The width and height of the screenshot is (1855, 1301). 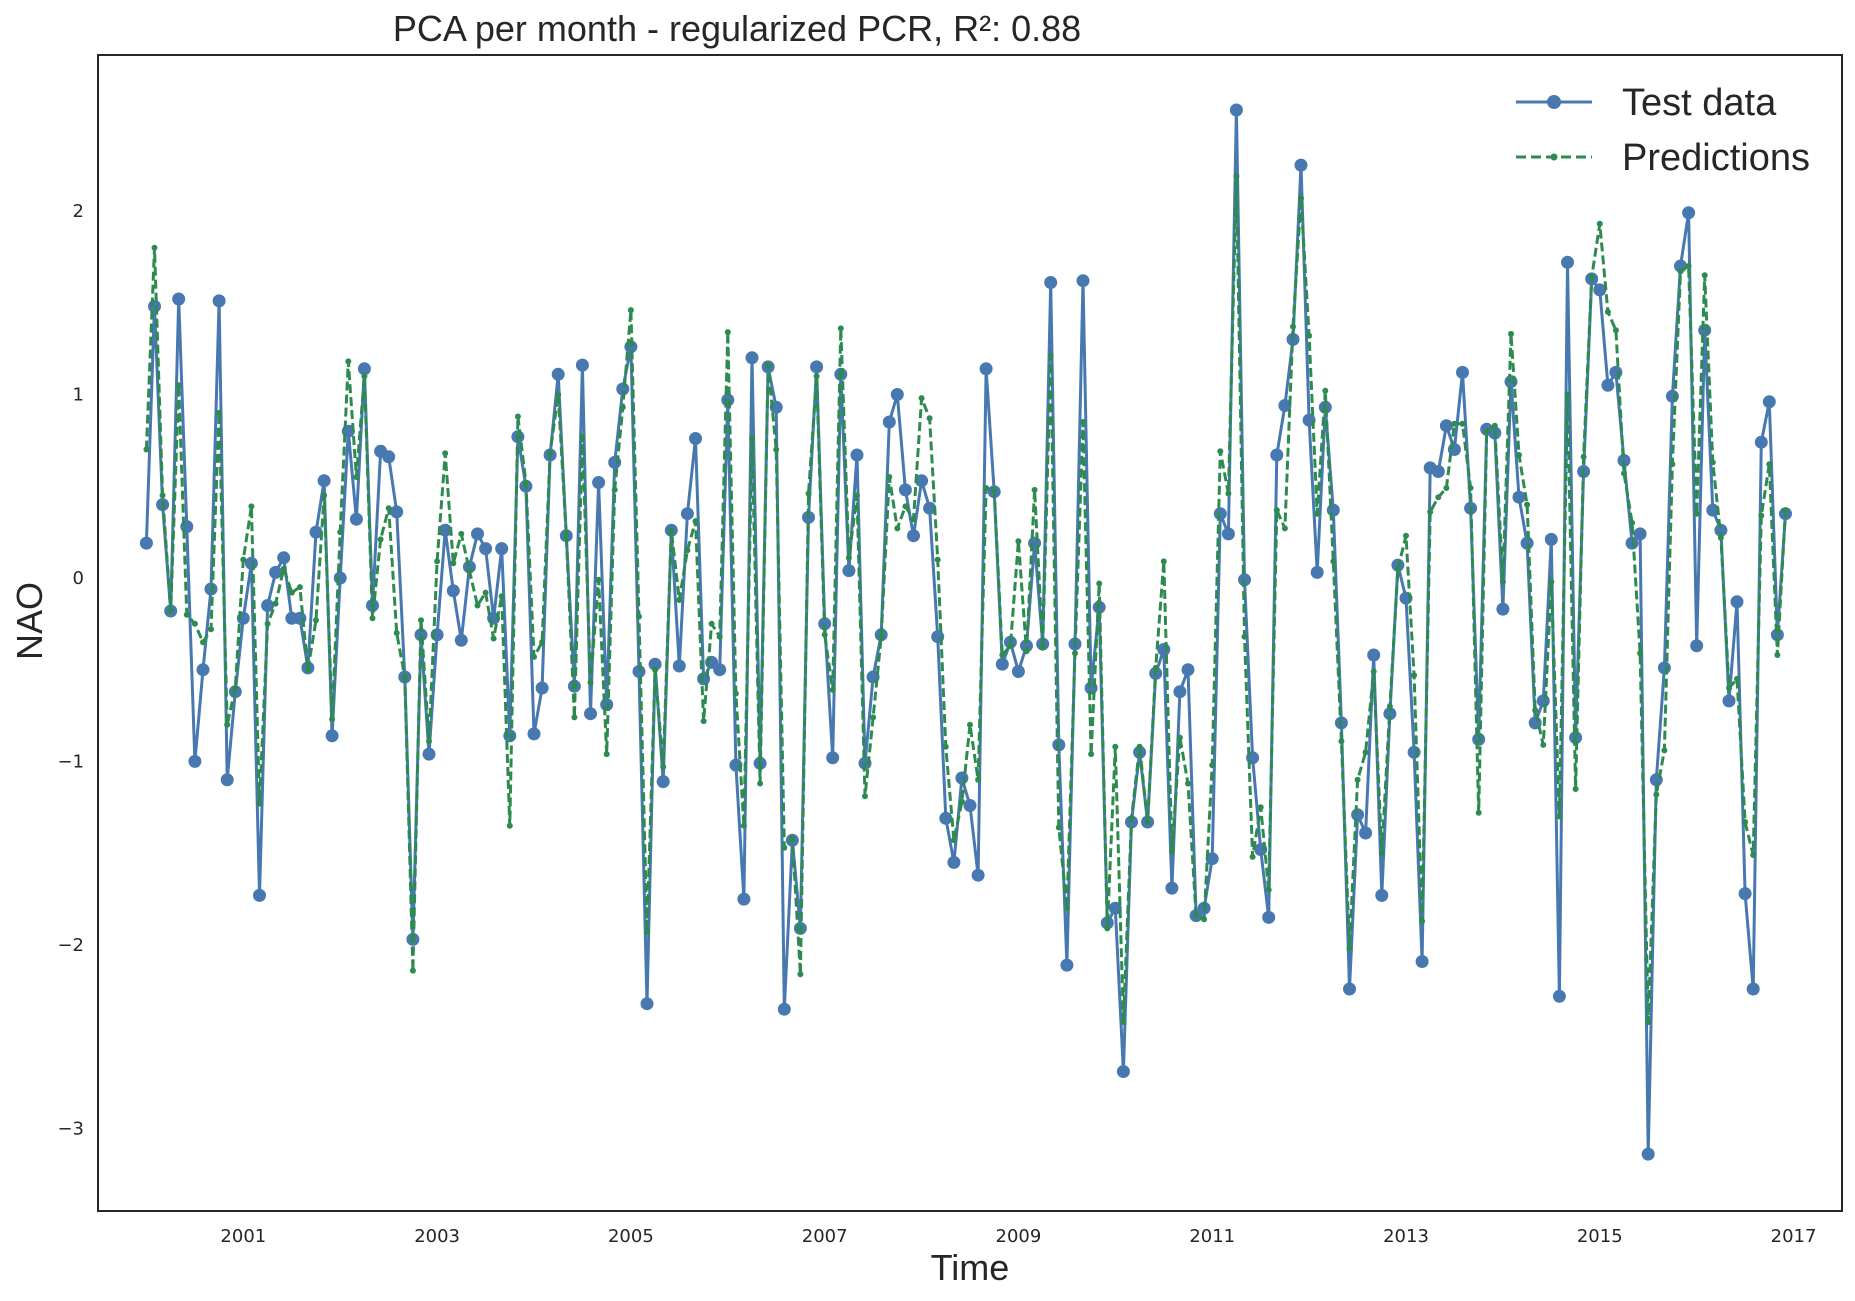 I want to click on x-tick-label: 2011, so click(x=1212, y=1236).